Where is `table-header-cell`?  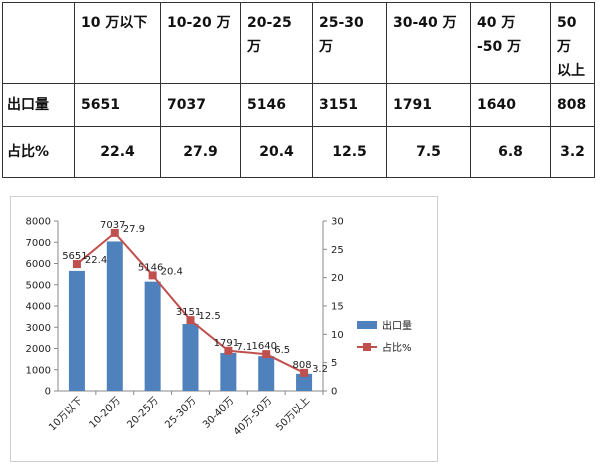
table-header-cell is located at coordinates (38, 43).